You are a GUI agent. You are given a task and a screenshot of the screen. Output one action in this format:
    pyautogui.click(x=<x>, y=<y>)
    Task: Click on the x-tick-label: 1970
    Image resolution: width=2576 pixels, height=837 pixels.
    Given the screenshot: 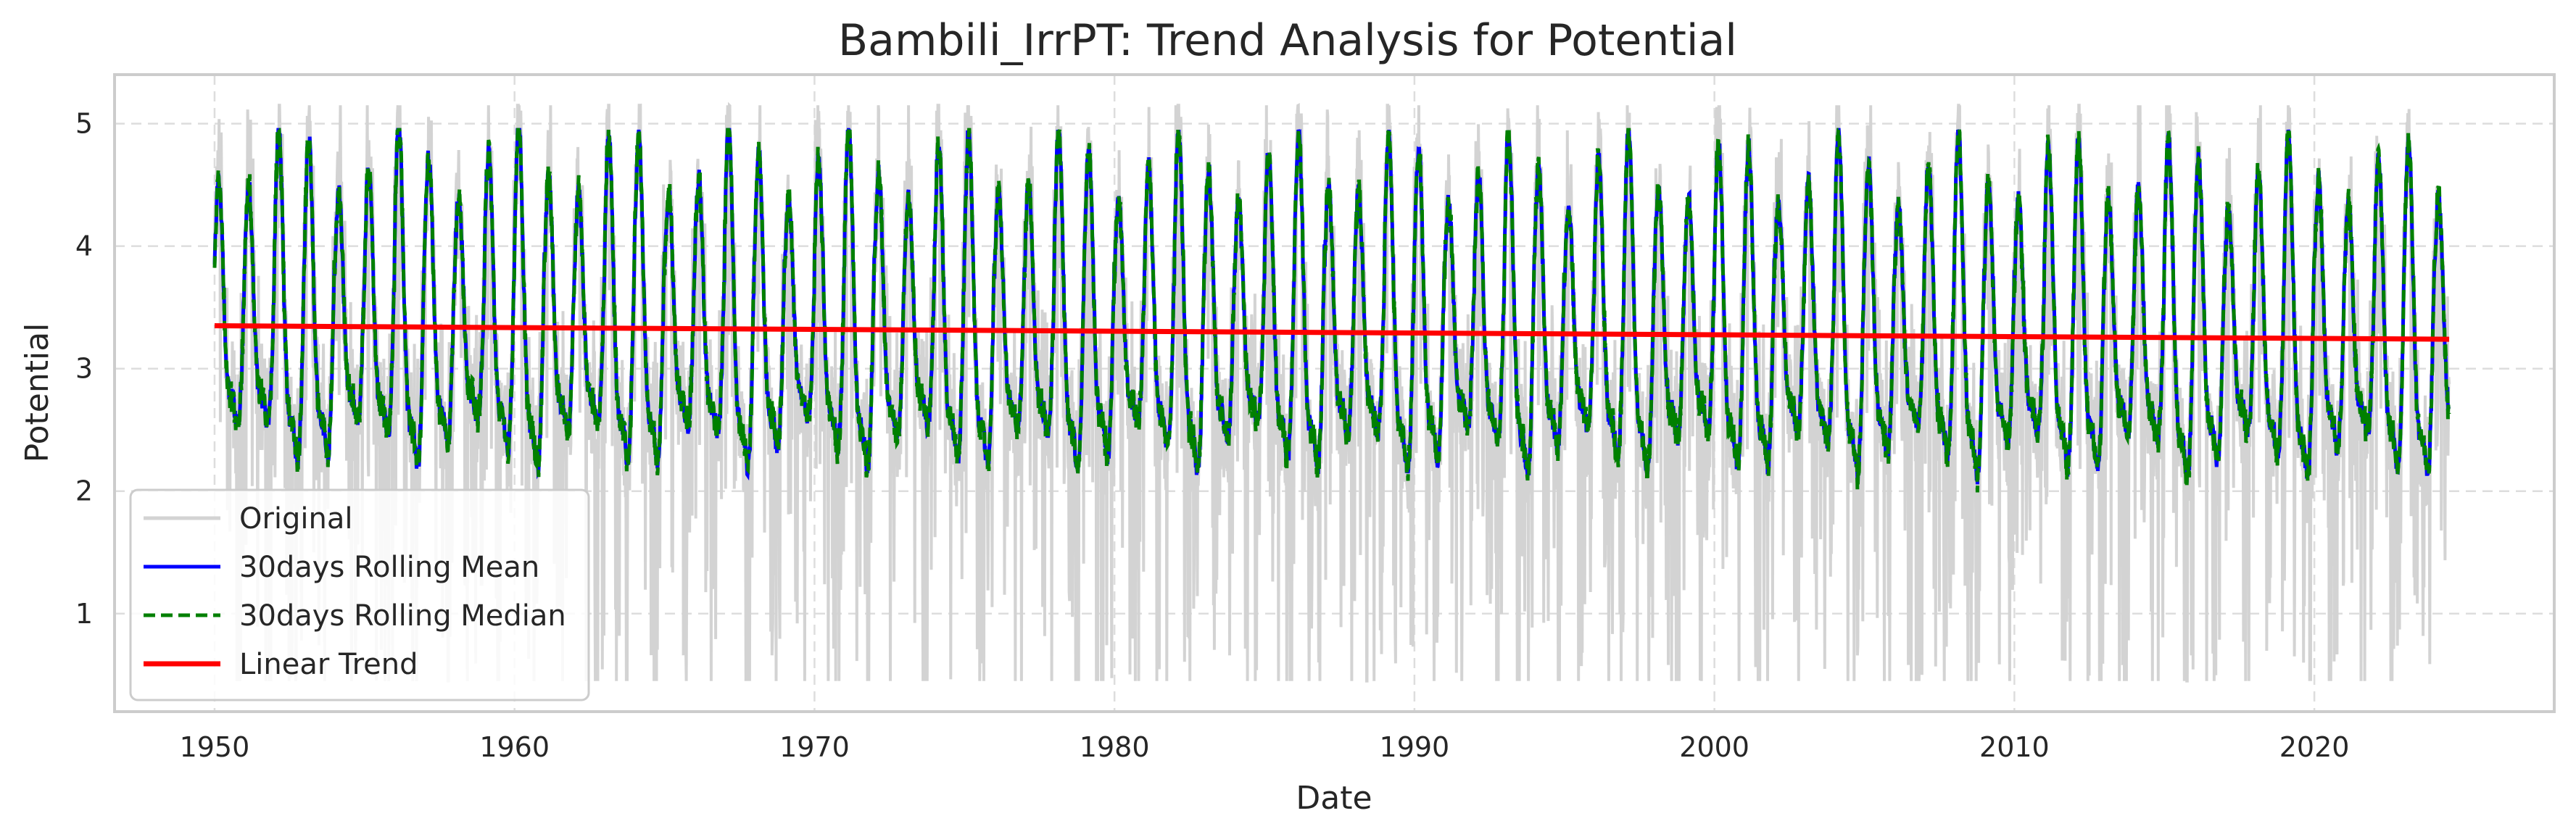 What is the action you would take?
    pyautogui.click(x=815, y=747)
    